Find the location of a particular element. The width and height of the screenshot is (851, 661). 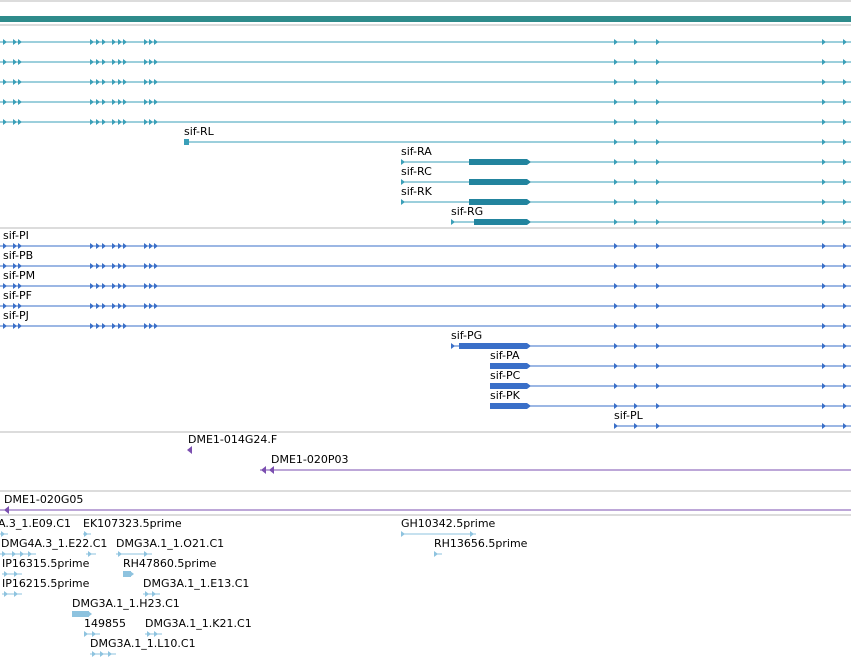

feature-label-sif-RK: sif-RK is located at coordinates (416, 191).